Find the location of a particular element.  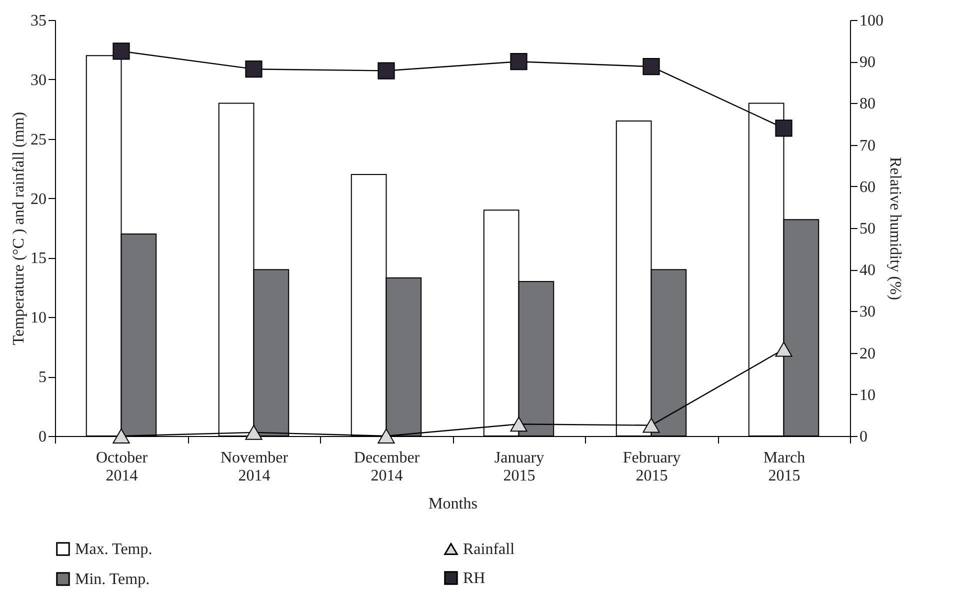

x-tick-label: November 2014 is located at coordinates (254, 467).